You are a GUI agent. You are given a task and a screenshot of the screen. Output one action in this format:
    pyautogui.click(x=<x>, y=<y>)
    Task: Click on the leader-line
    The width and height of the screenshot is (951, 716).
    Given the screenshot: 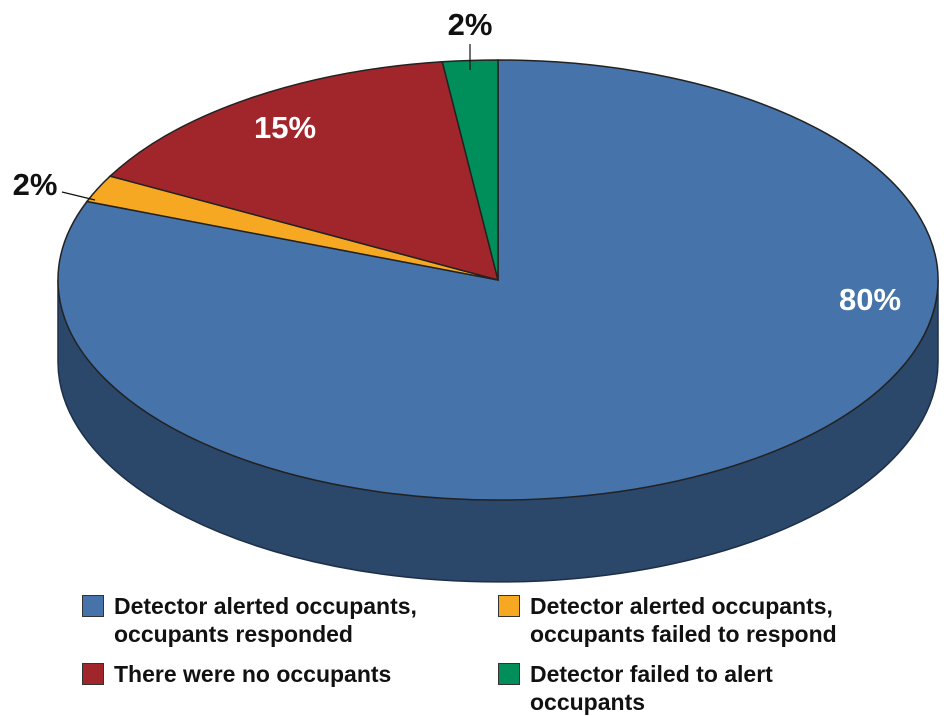 What is the action you would take?
    pyautogui.click(x=78, y=196)
    